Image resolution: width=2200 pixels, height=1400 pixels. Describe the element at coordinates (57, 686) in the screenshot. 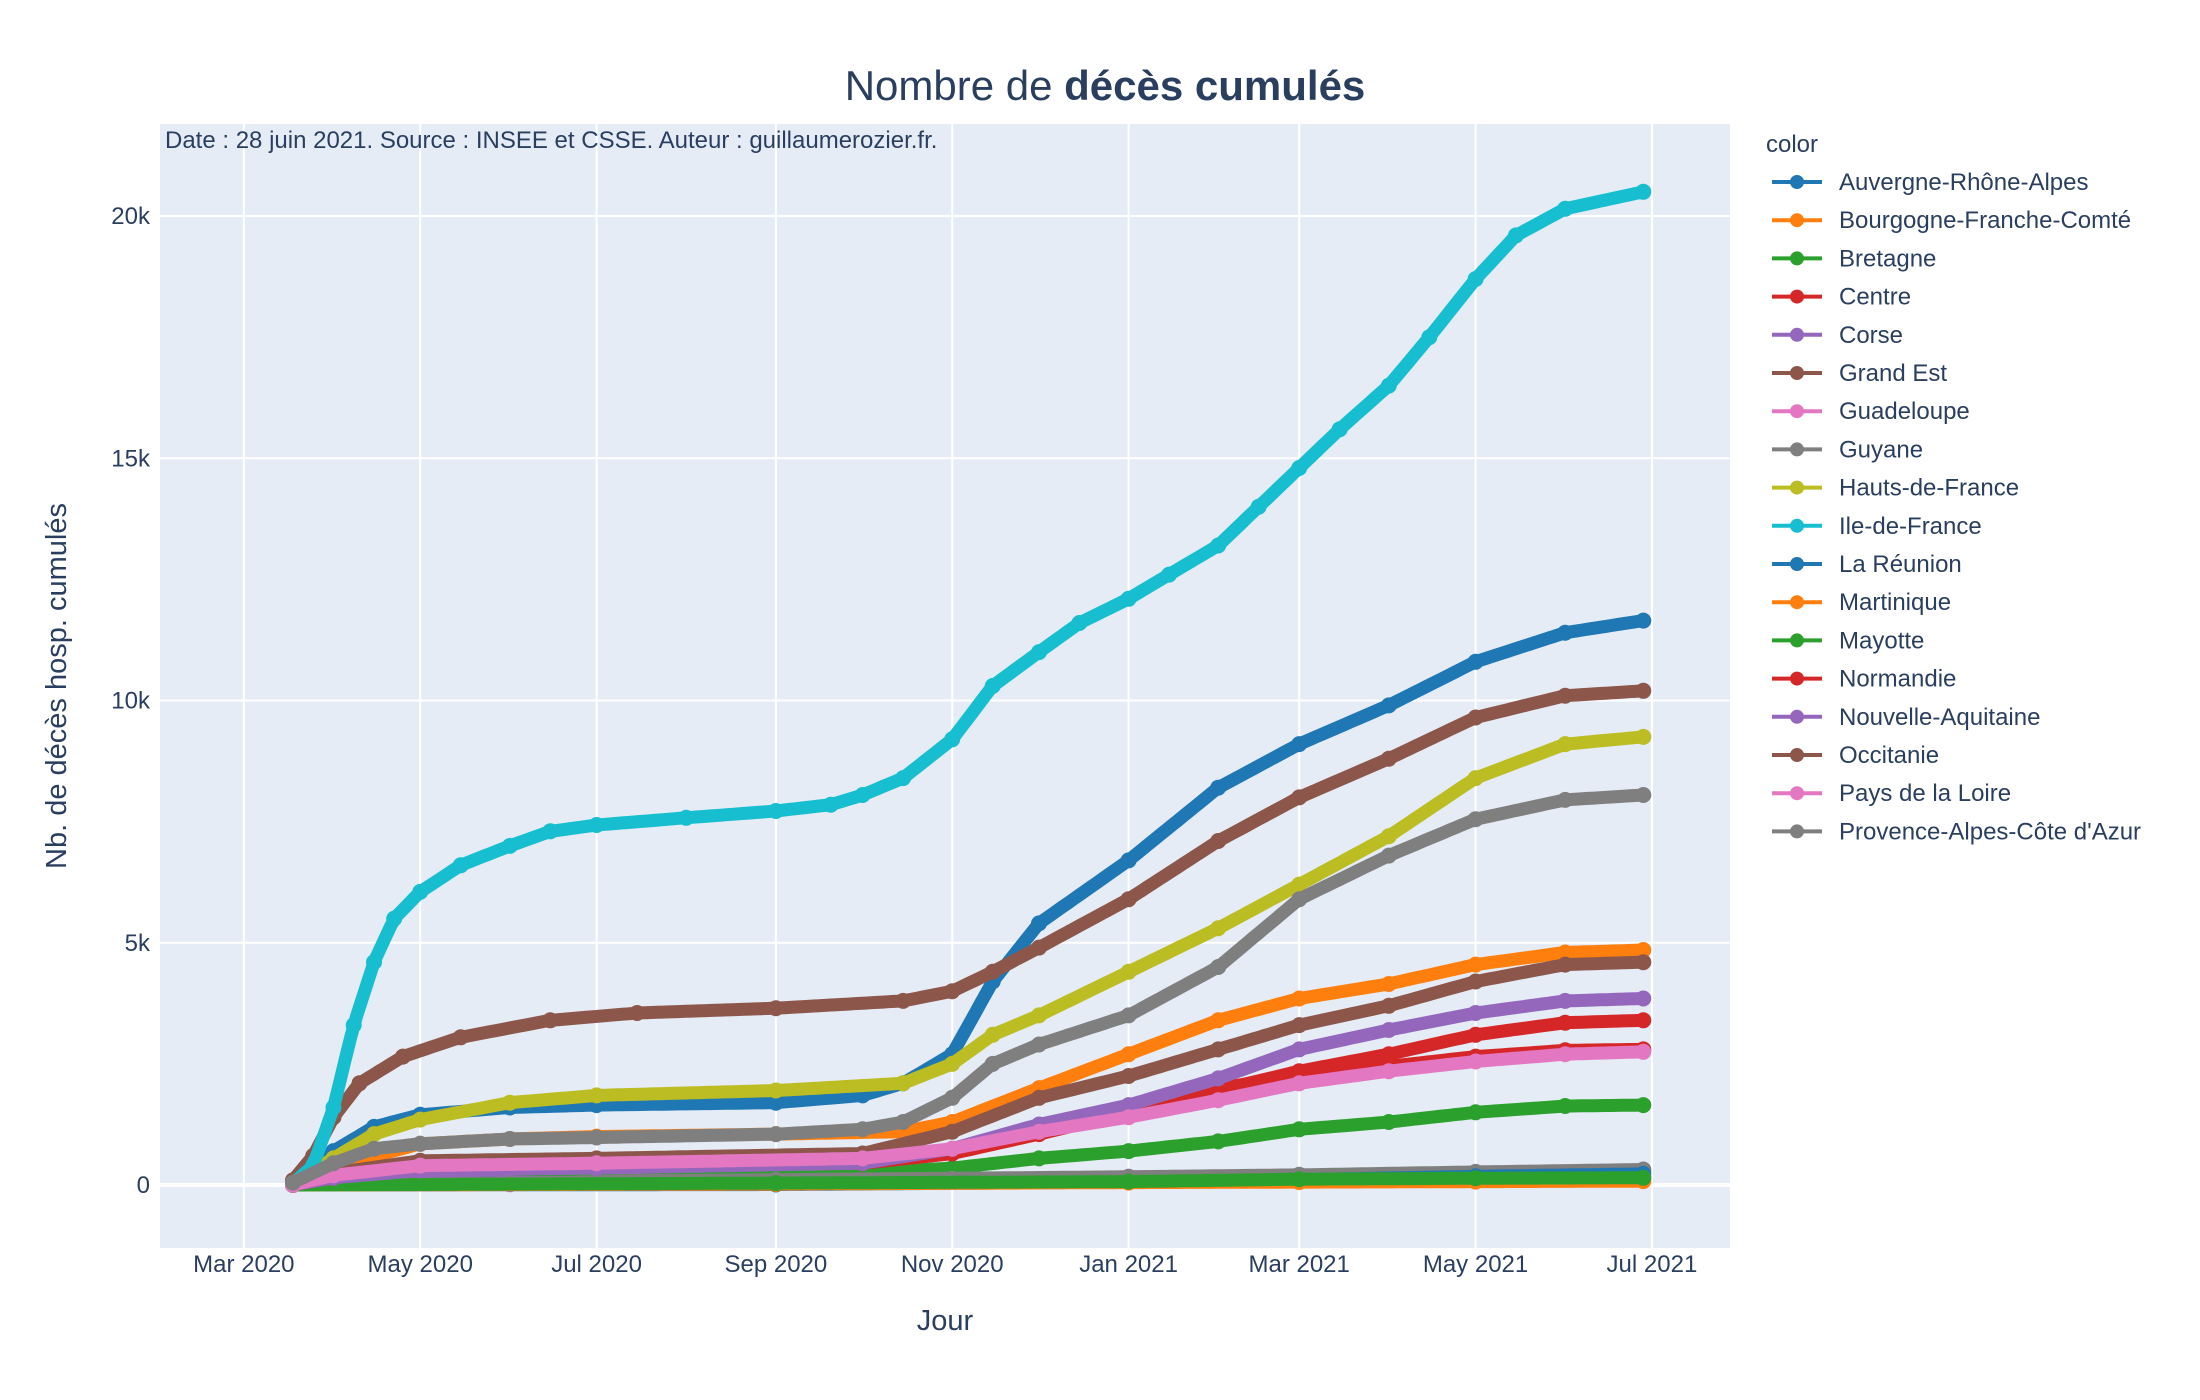

I see `y-axis-title: Nb. de décès hosp. cumulés` at that location.